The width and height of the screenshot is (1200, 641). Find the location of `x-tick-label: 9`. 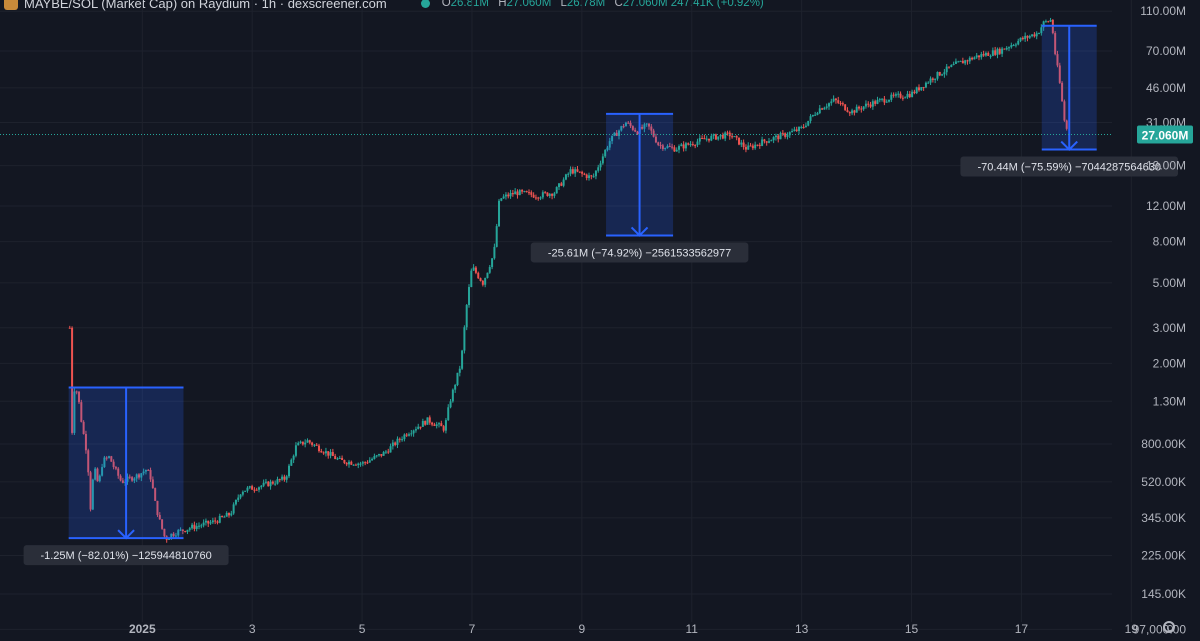

x-tick-label: 9 is located at coordinates (582, 629).